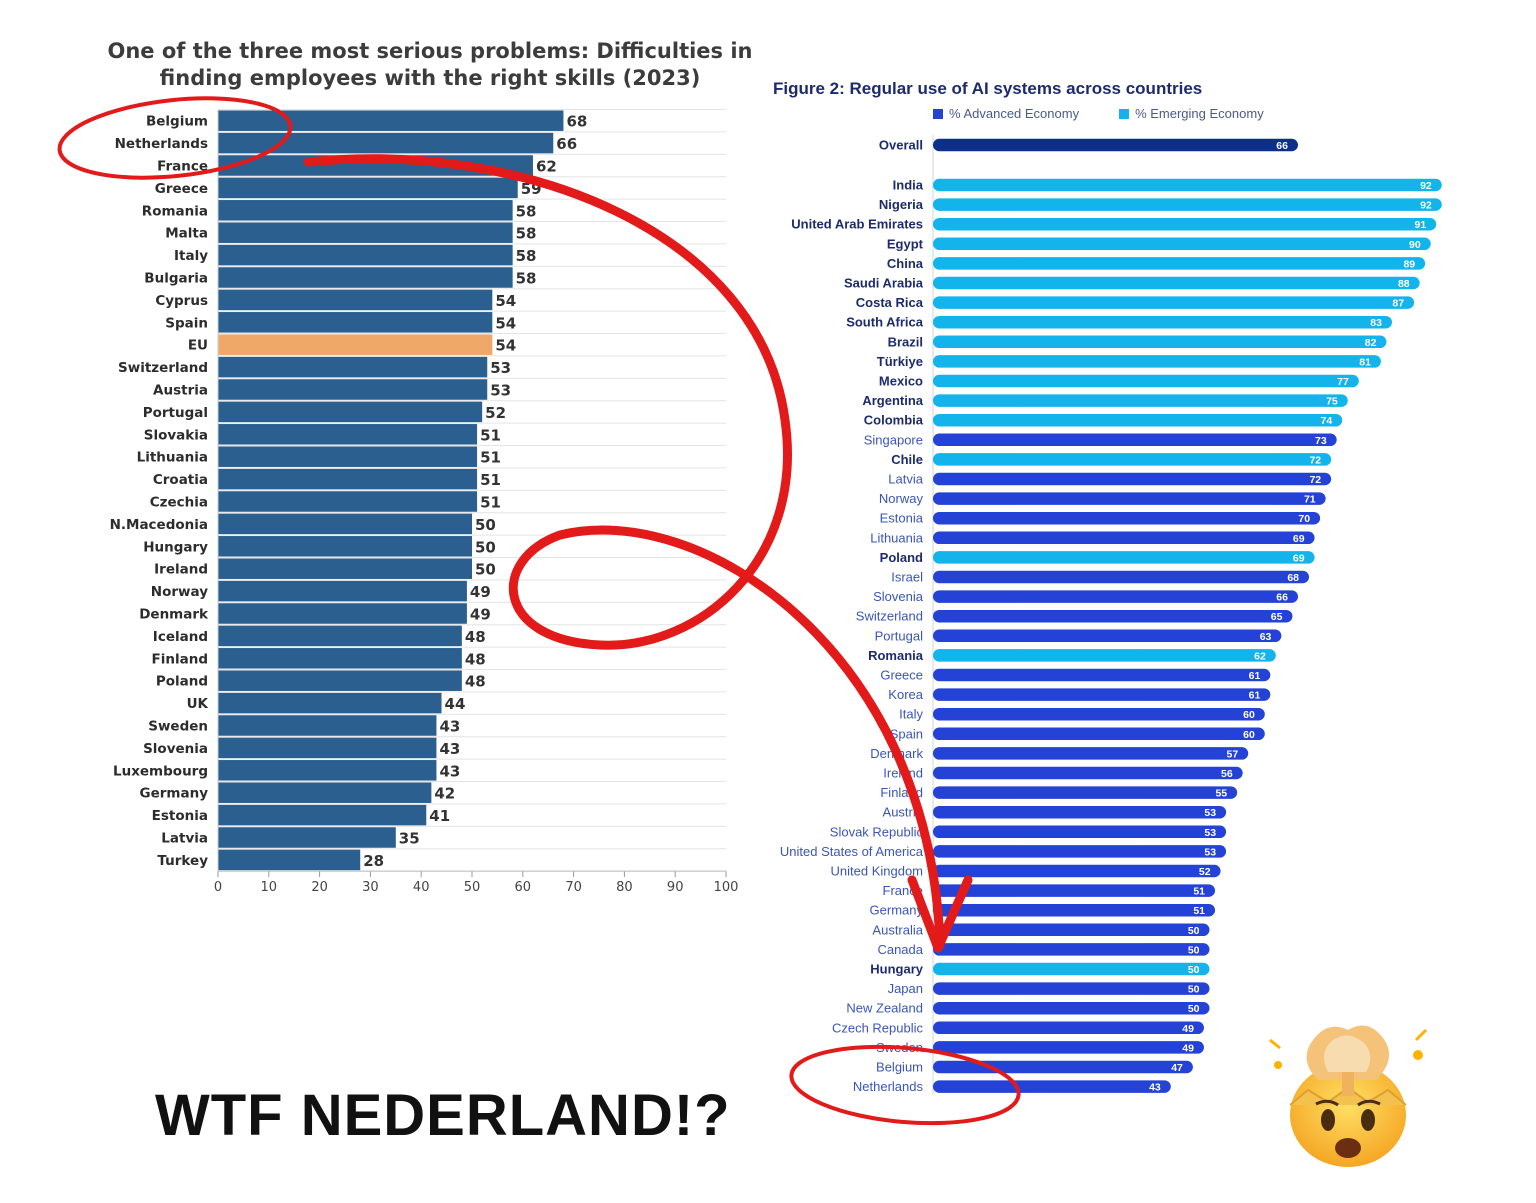 Image resolution: width=1536 pixels, height=1203 pixels. What do you see at coordinates (1409, 264) in the screenshot?
I see `right-value-label: 89` at bounding box center [1409, 264].